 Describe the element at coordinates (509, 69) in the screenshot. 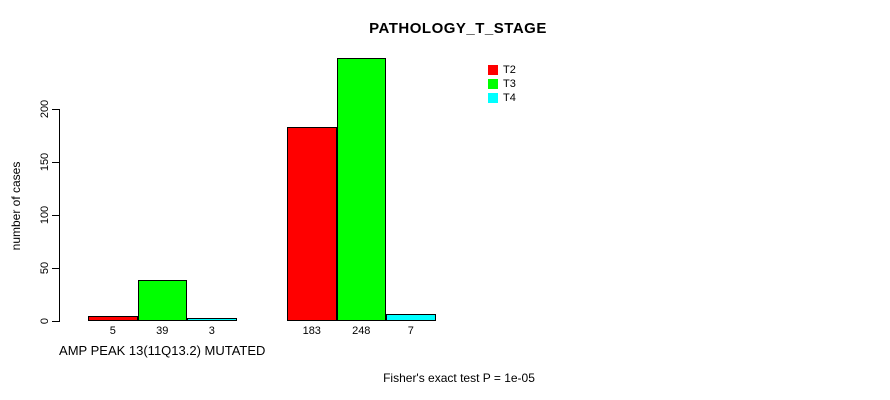

I see `legend-label-t2: T2` at that location.